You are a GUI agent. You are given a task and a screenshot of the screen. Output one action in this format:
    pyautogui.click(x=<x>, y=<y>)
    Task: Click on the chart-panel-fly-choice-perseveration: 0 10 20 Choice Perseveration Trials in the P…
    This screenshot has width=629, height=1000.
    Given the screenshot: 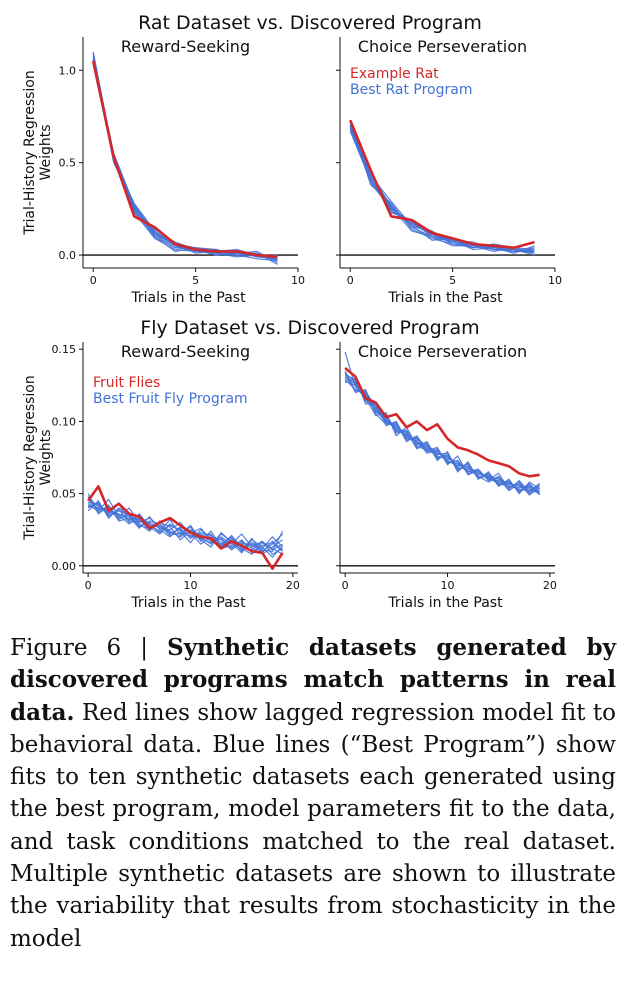 What is the action you would take?
    pyautogui.click(x=446, y=476)
    